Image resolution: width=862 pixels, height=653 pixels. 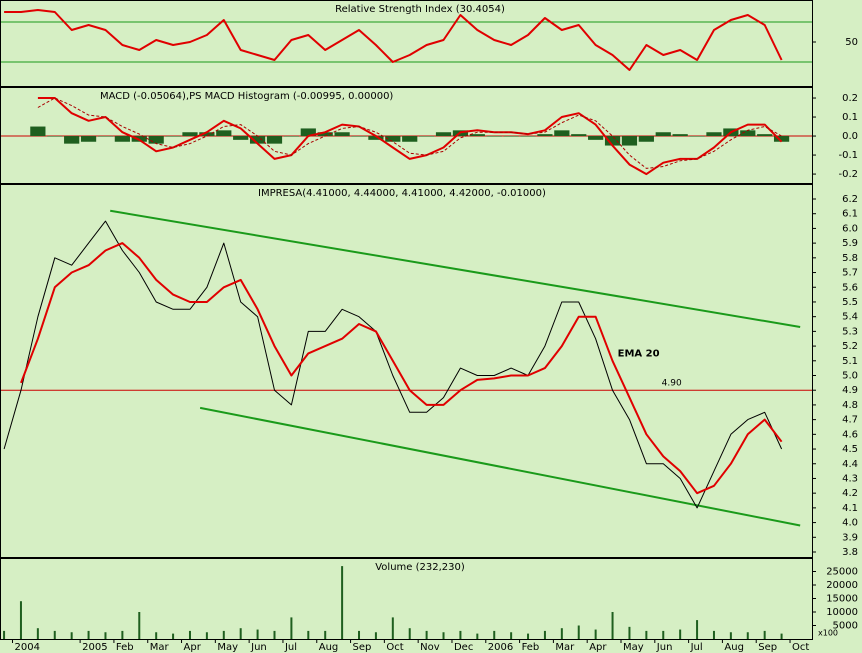 What do you see at coordinates (767, 647) in the screenshot?
I see `x-tick-label: Sep` at bounding box center [767, 647].